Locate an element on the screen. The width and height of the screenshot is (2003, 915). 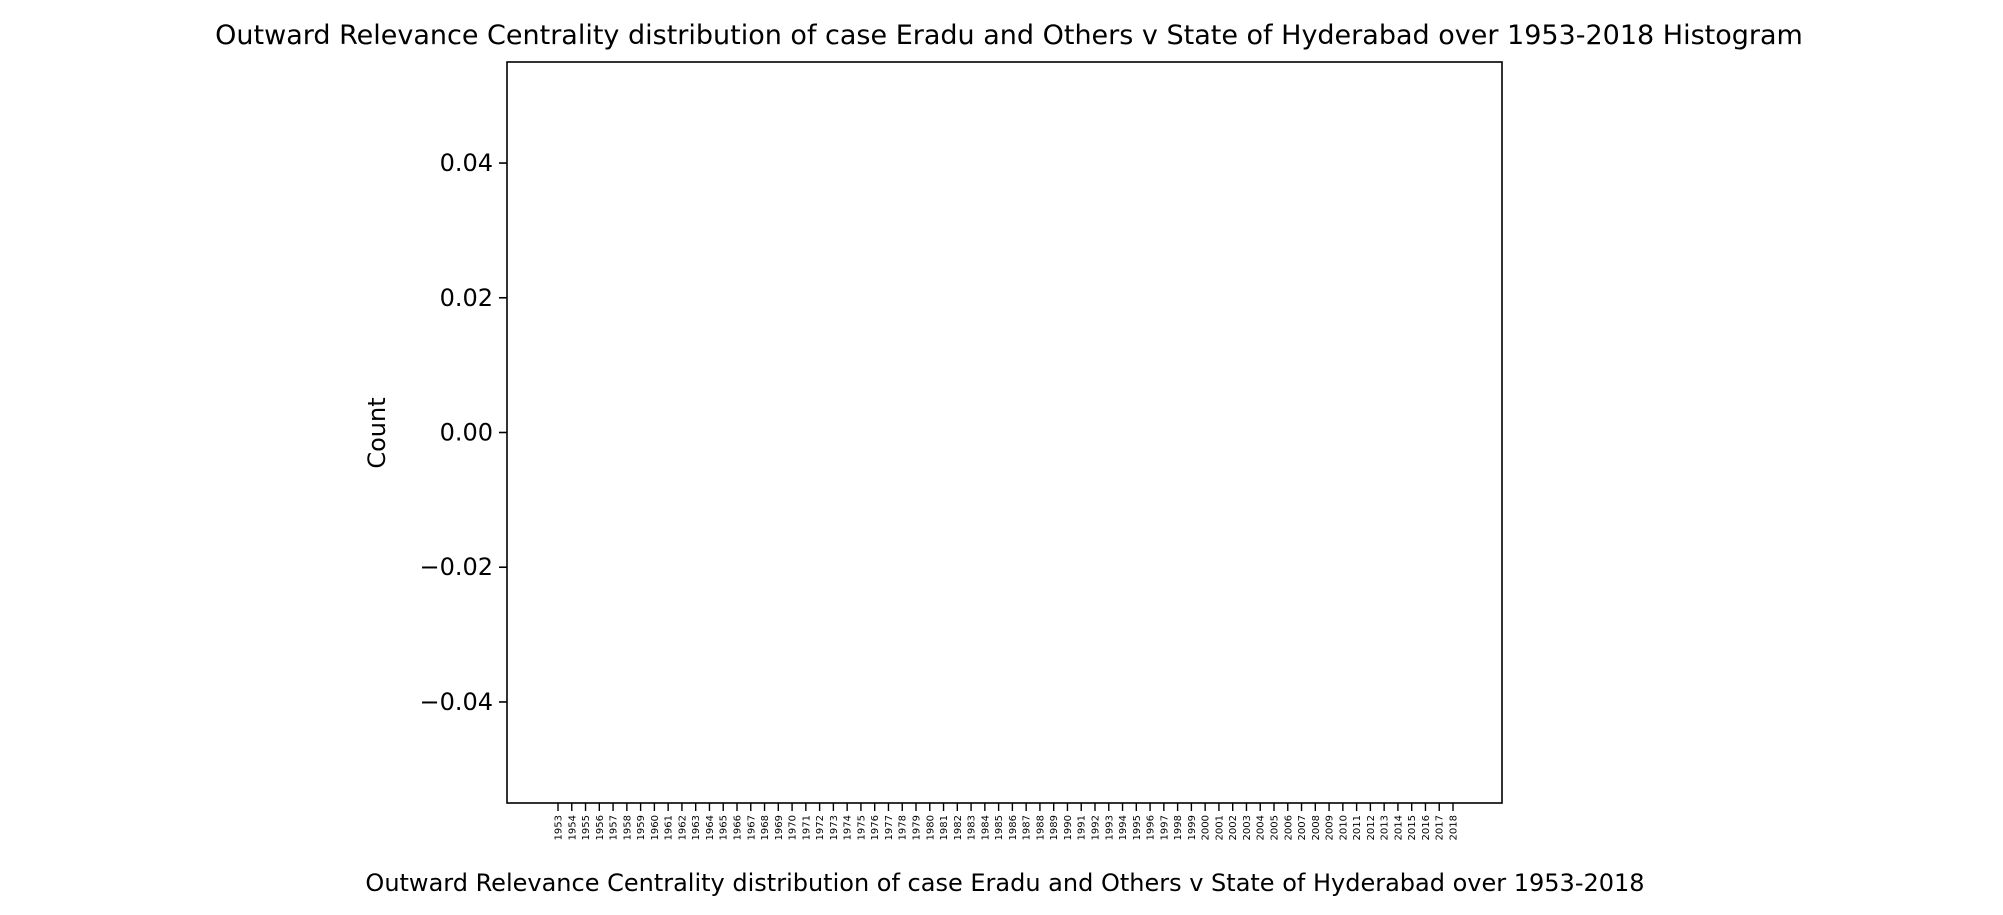
x-tick-label: 2013 is located at coordinates (1385, 827).